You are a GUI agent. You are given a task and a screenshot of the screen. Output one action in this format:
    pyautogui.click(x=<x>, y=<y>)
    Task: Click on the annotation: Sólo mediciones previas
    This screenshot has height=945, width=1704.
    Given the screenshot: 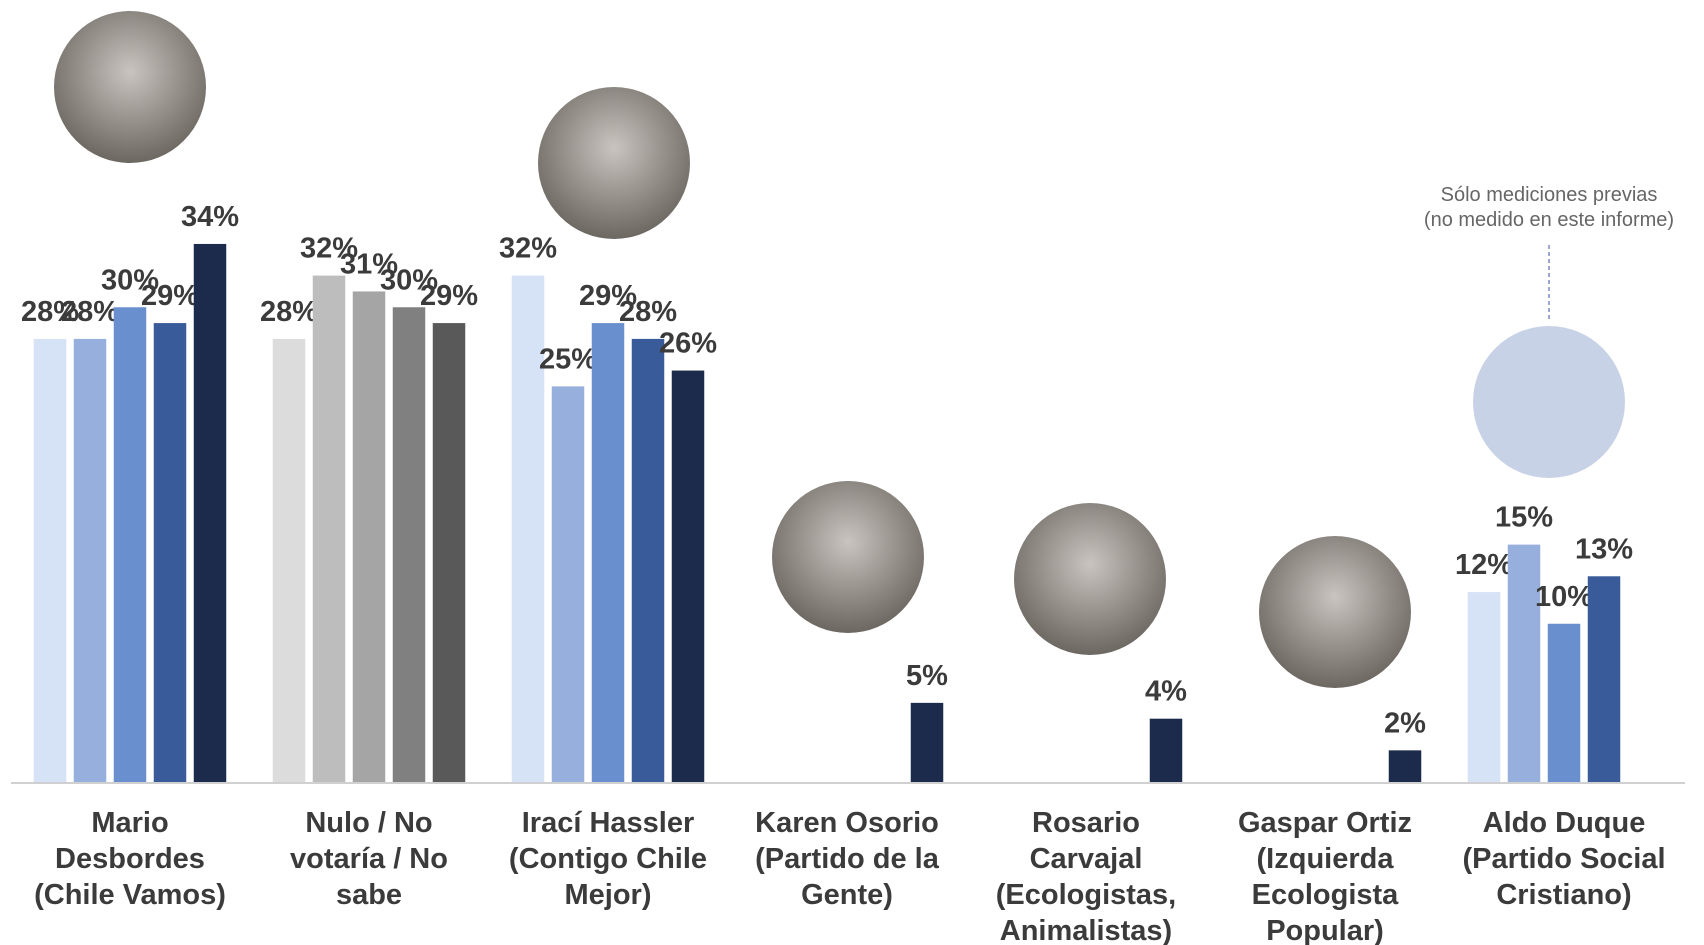 What is the action you would take?
    pyautogui.click(x=1549, y=195)
    